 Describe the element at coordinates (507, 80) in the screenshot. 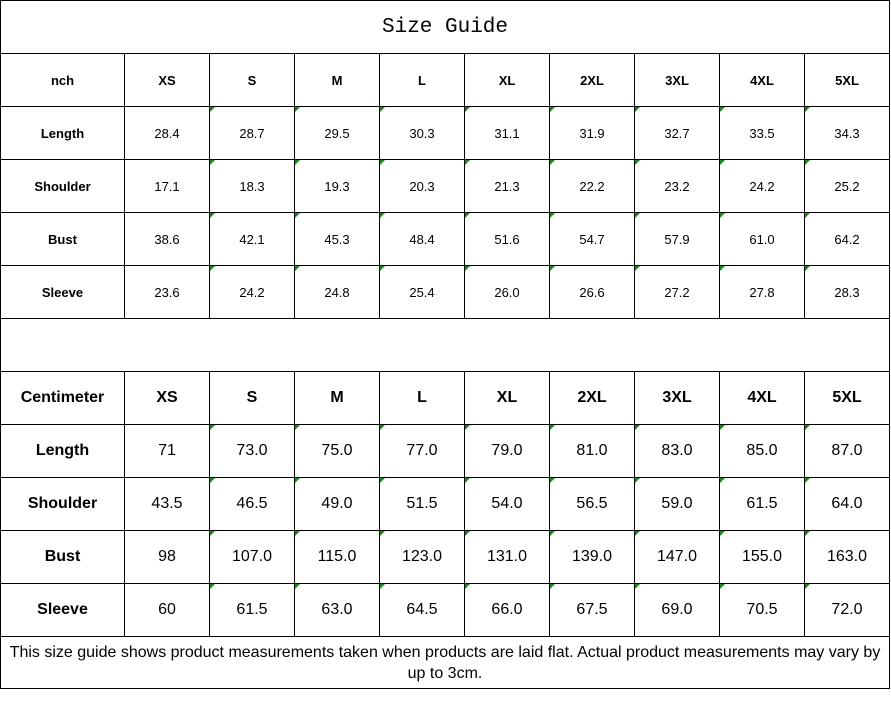

I see `size-header: XL` at that location.